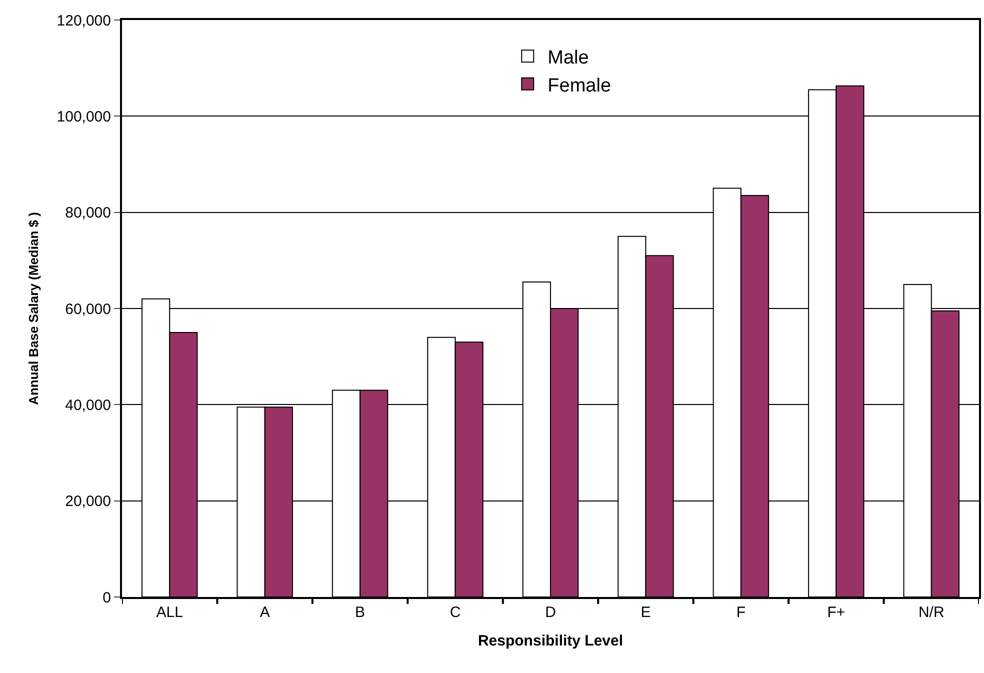 Image resolution: width=984 pixels, height=673 pixels. What do you see at coordinates (836, 612) in the screenshot?
I see `x-tick-label: F+` at bounding box center [836, 612].